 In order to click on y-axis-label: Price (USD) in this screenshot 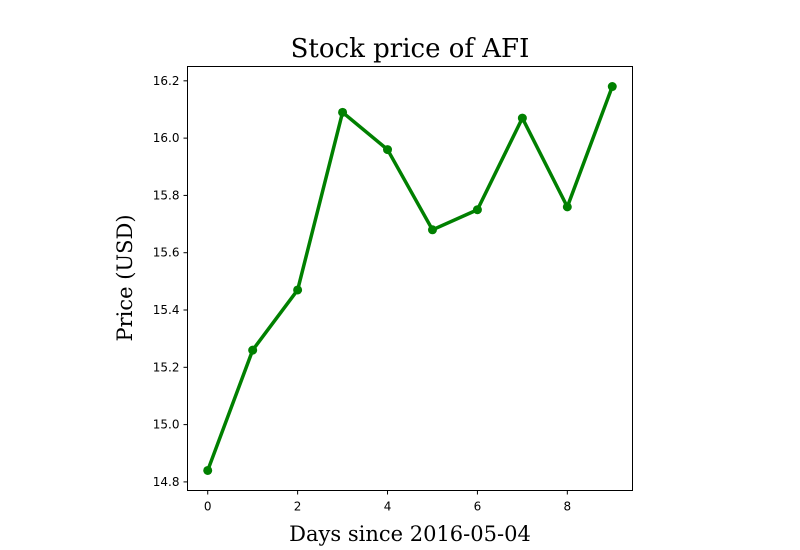, I will do `click(125, 277)`.